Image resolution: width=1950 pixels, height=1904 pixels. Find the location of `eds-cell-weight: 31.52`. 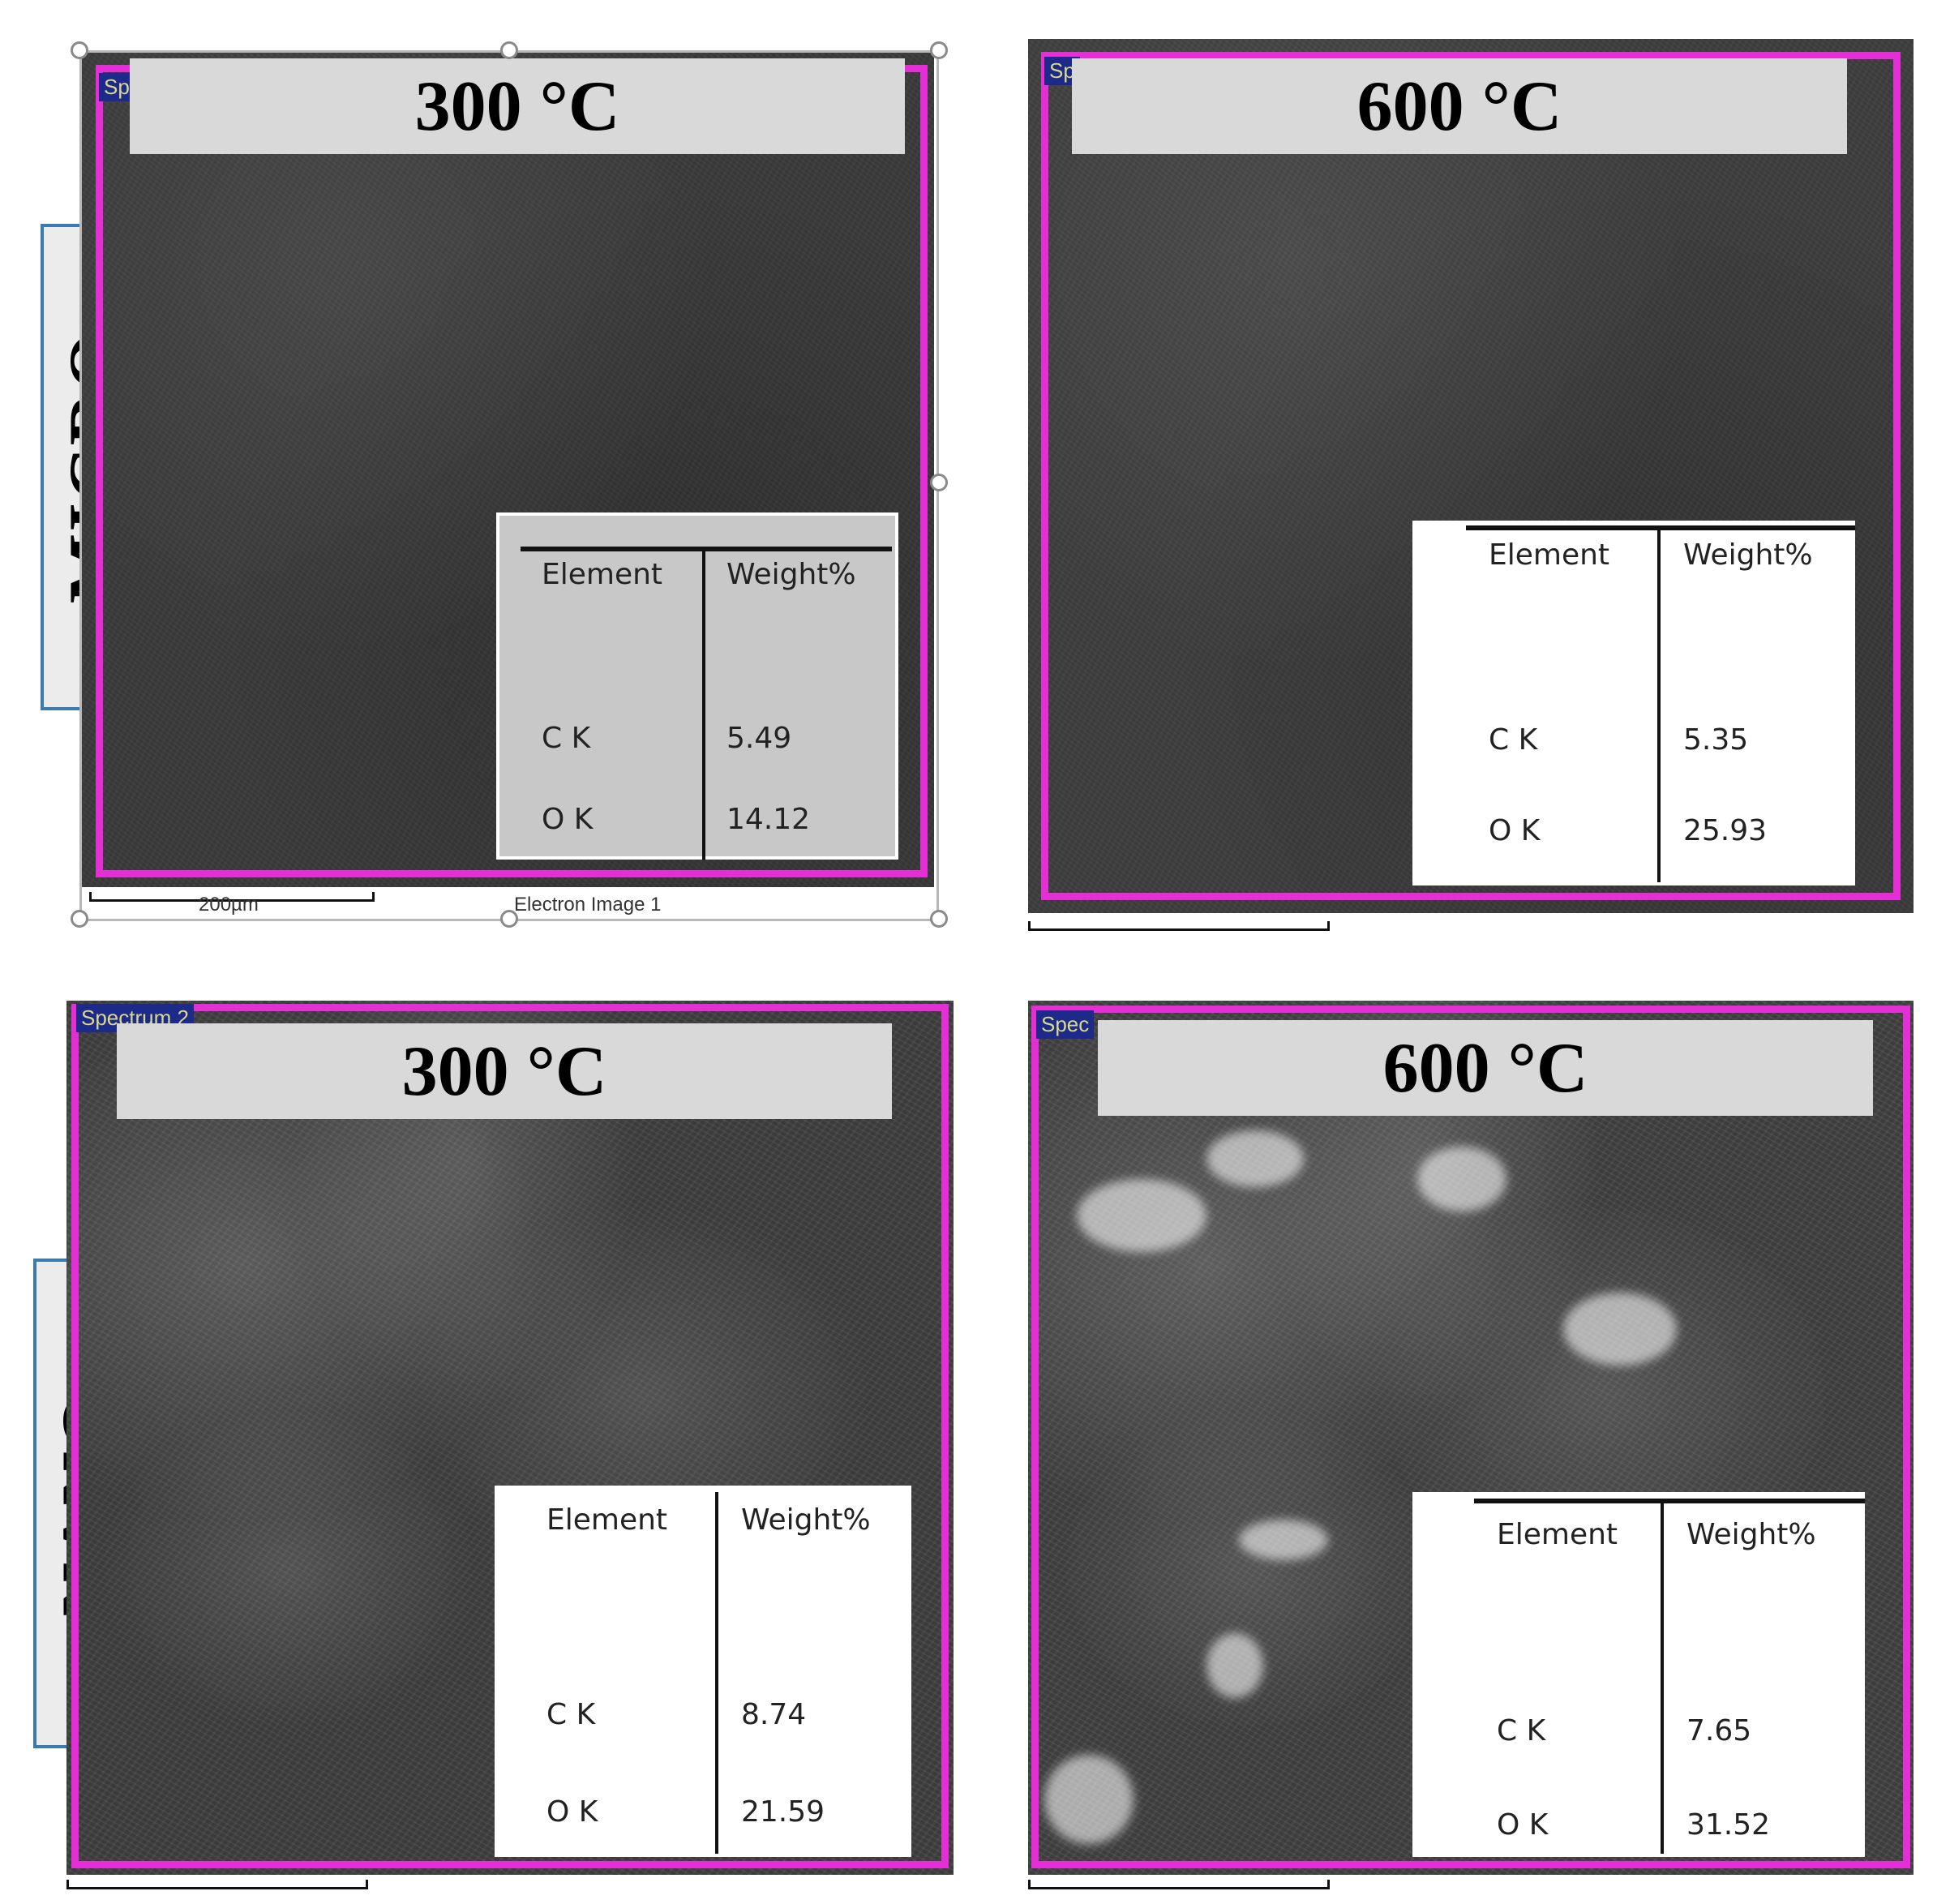

eds-cell-weight: 31.52 is located at coordinates (1728, 1825).